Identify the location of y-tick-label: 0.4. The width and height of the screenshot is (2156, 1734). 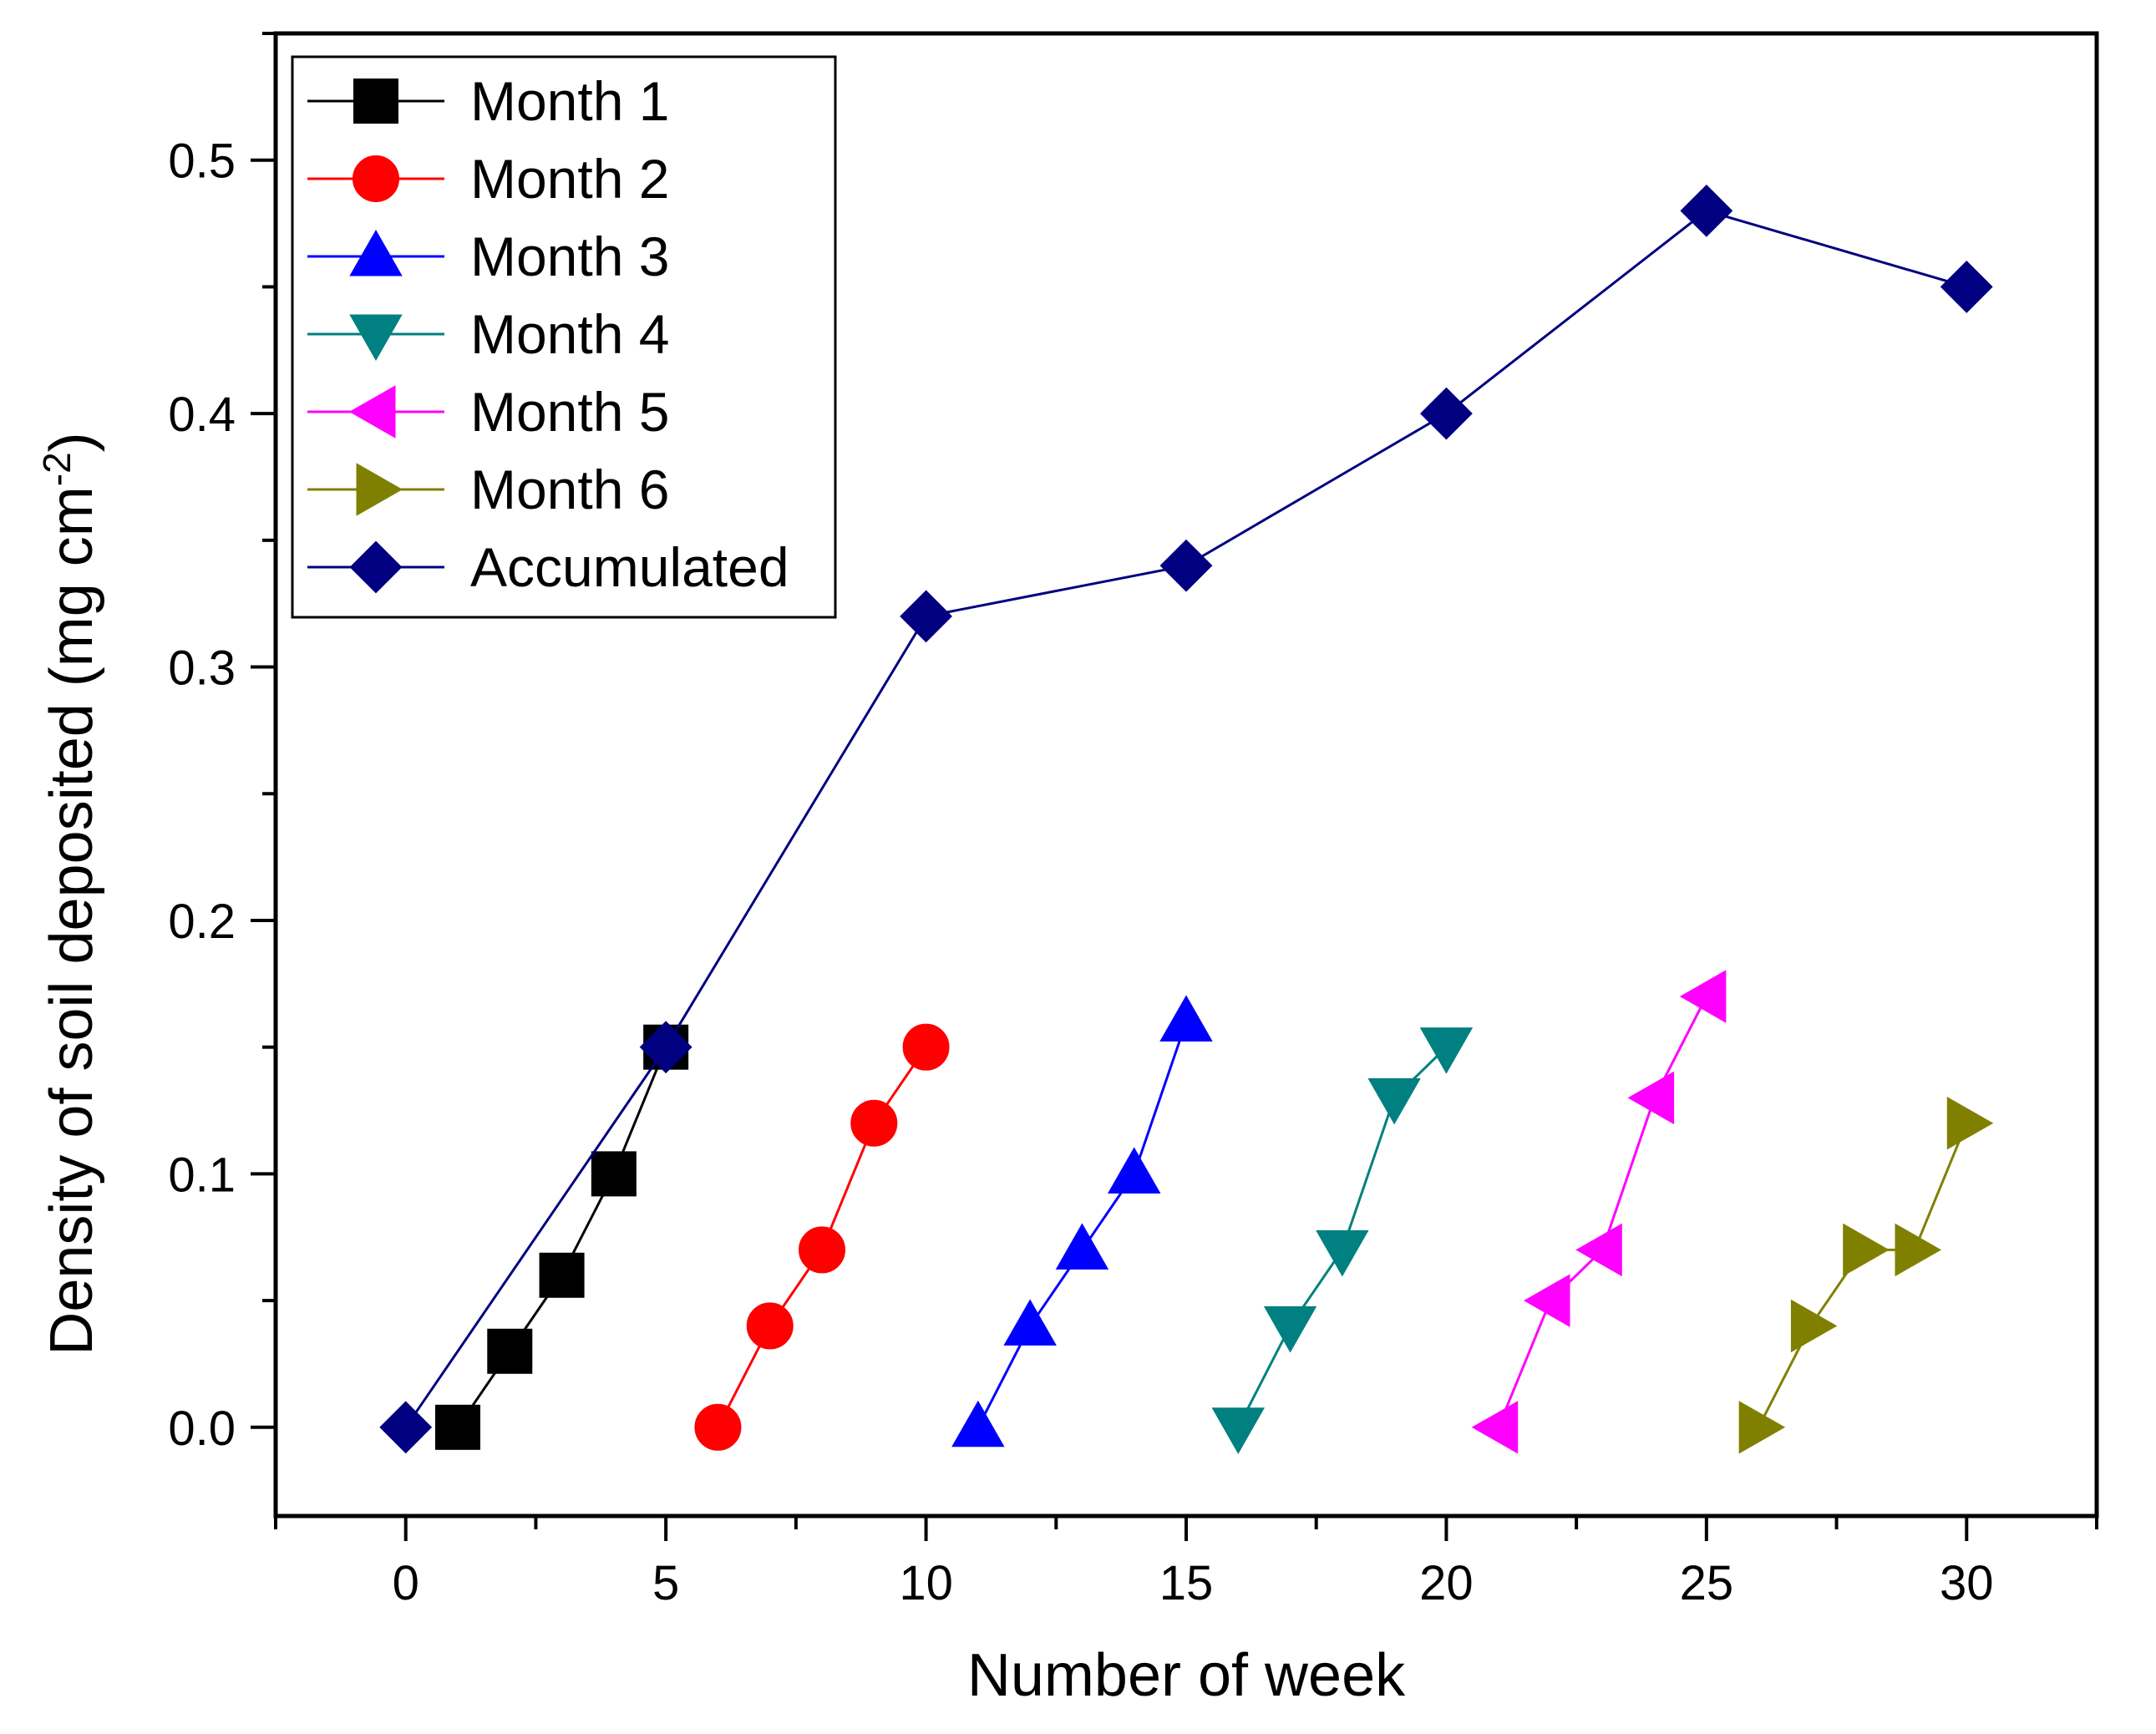
(202, 415).